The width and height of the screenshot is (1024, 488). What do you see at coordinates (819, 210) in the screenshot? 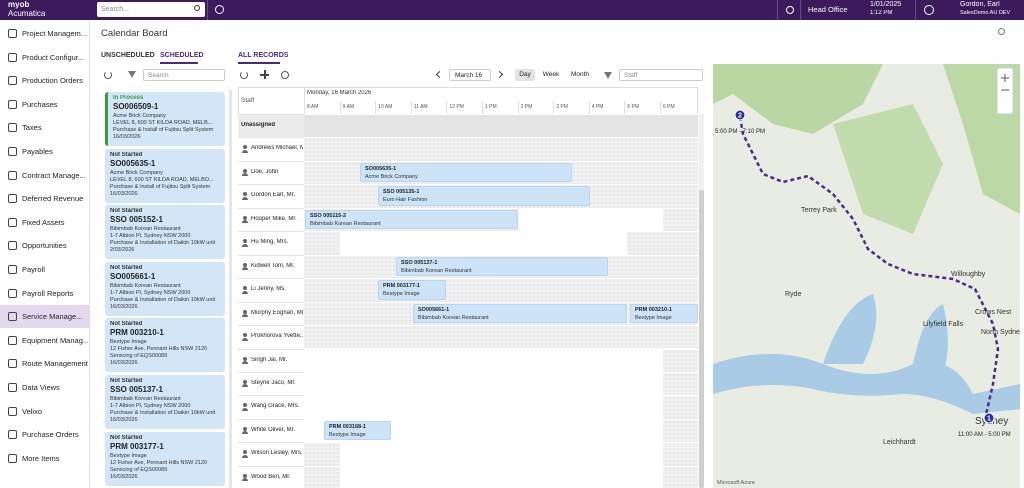
I see `map-label: Terrey Park` at bounding box center [819, 210].